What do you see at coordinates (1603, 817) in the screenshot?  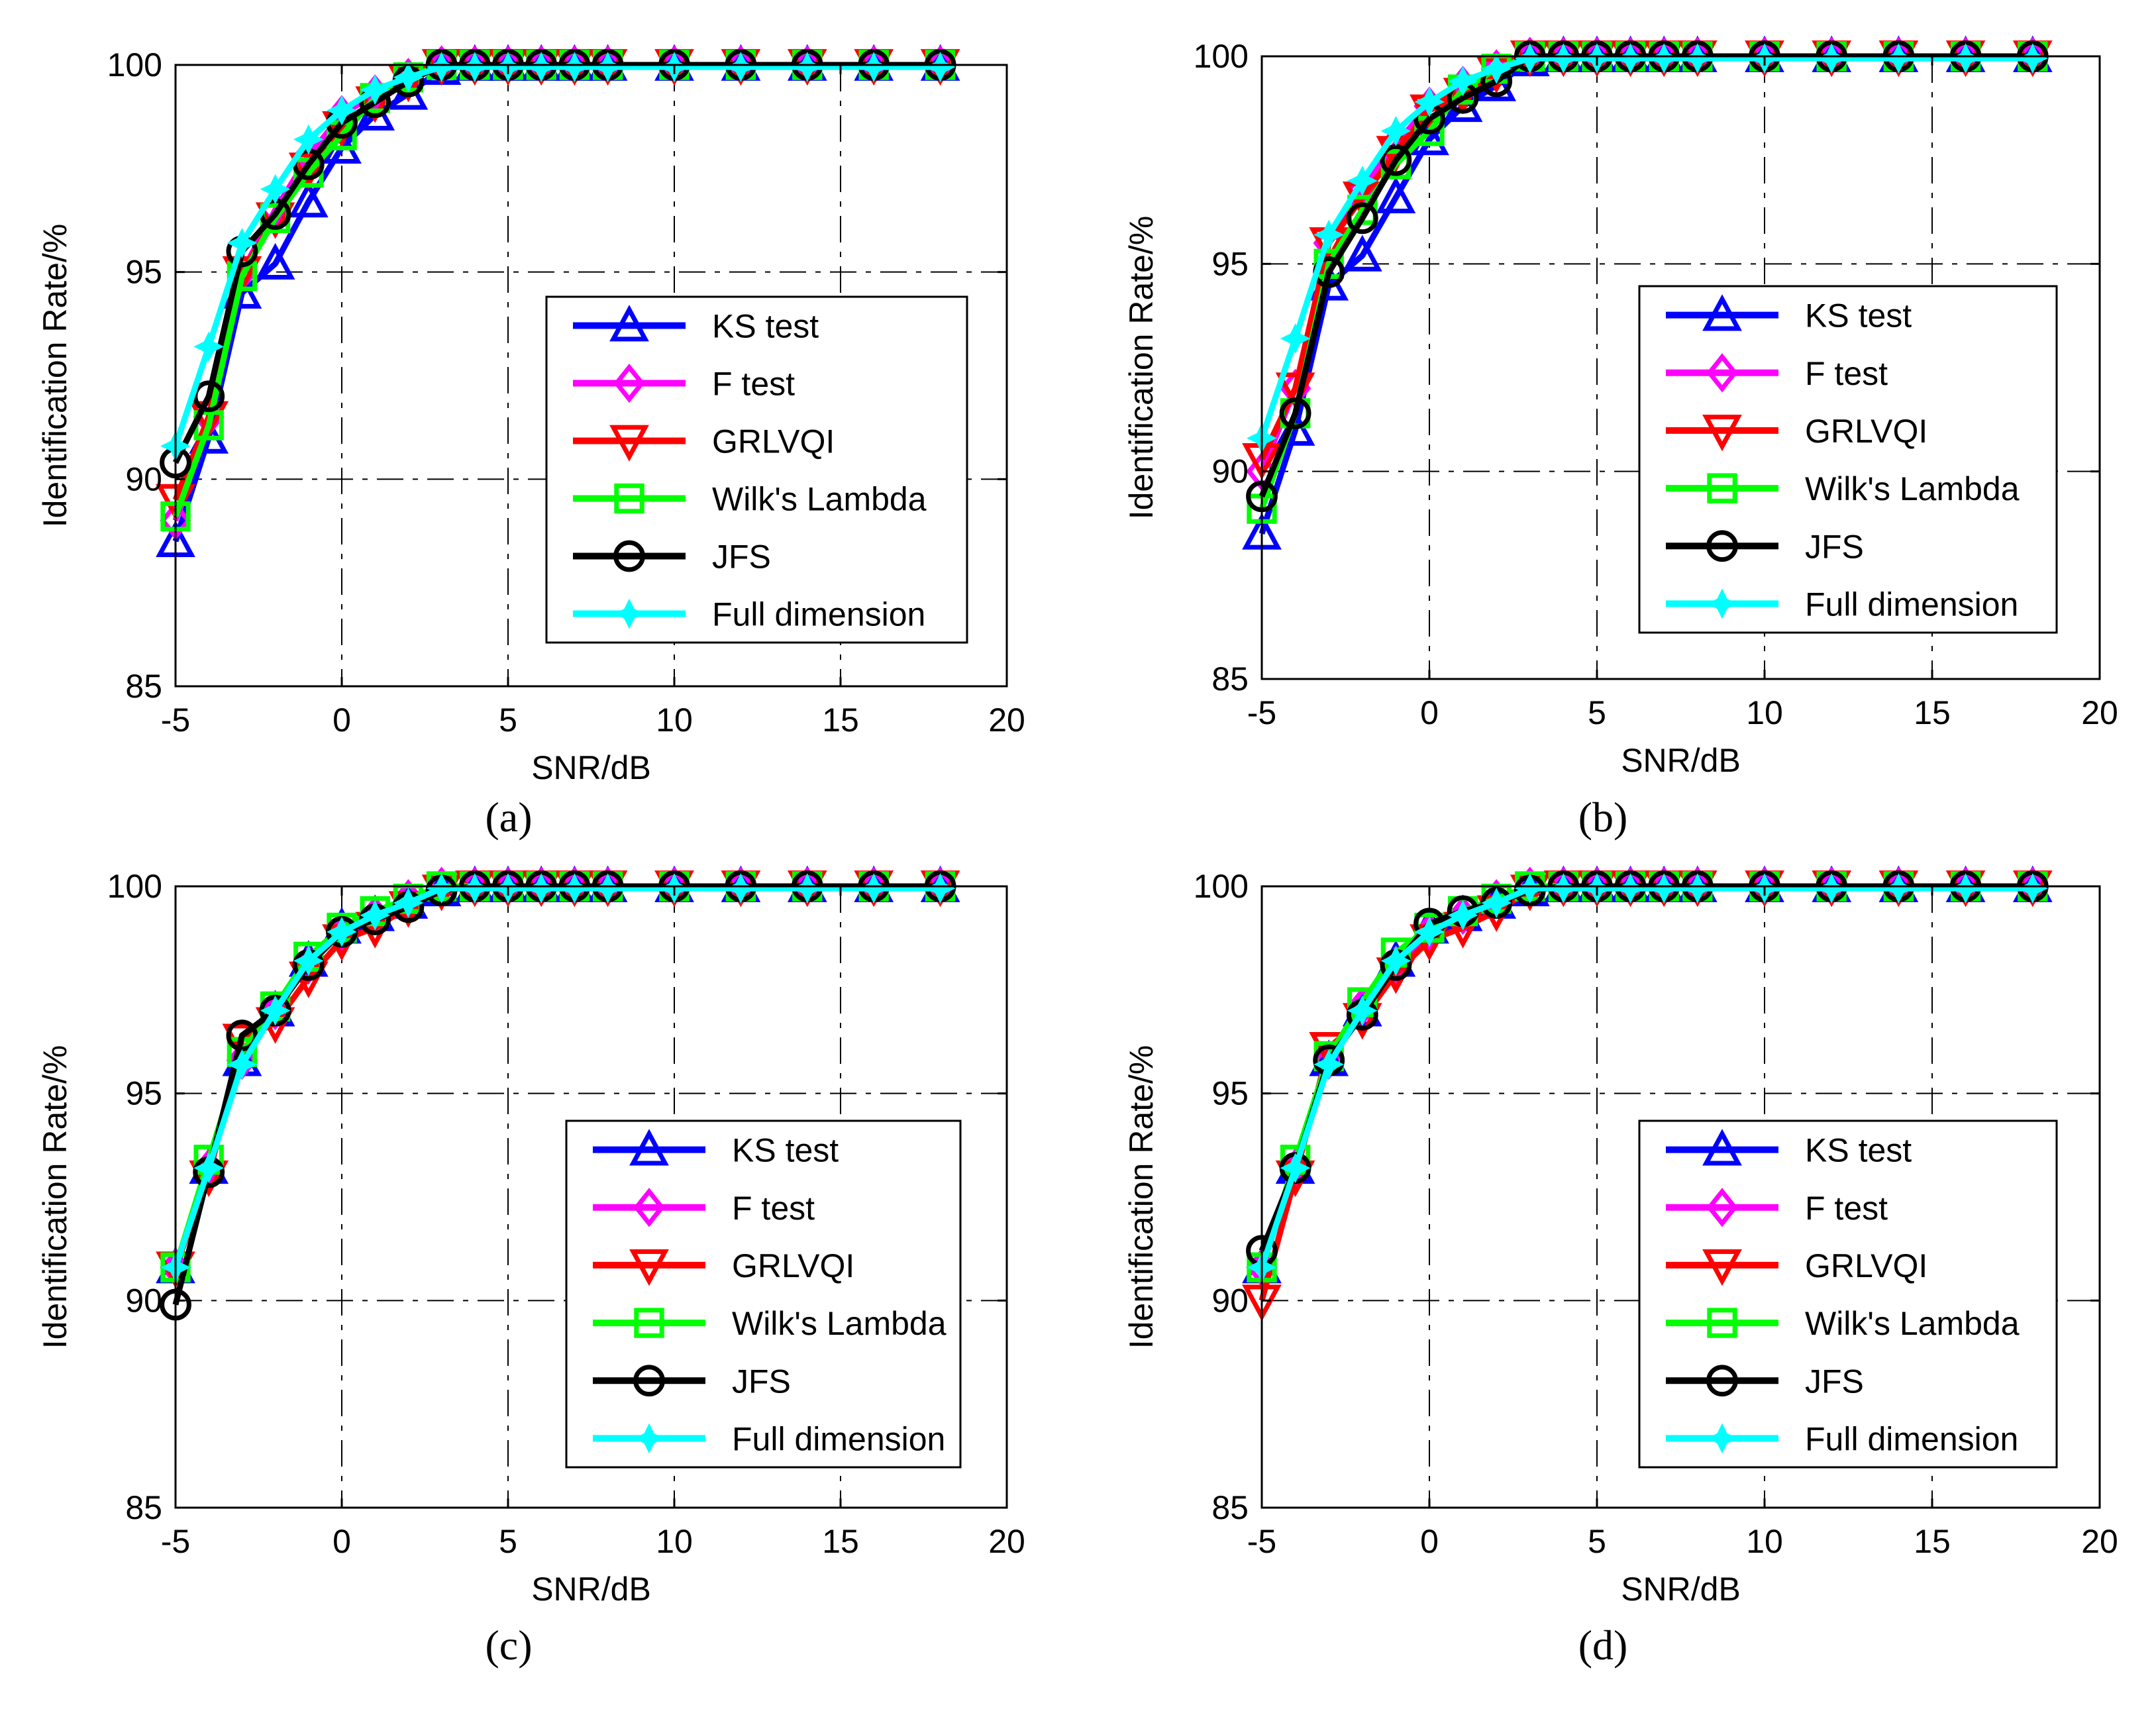 I see `panel-label: (b)` at bounding box center [1603, 817].